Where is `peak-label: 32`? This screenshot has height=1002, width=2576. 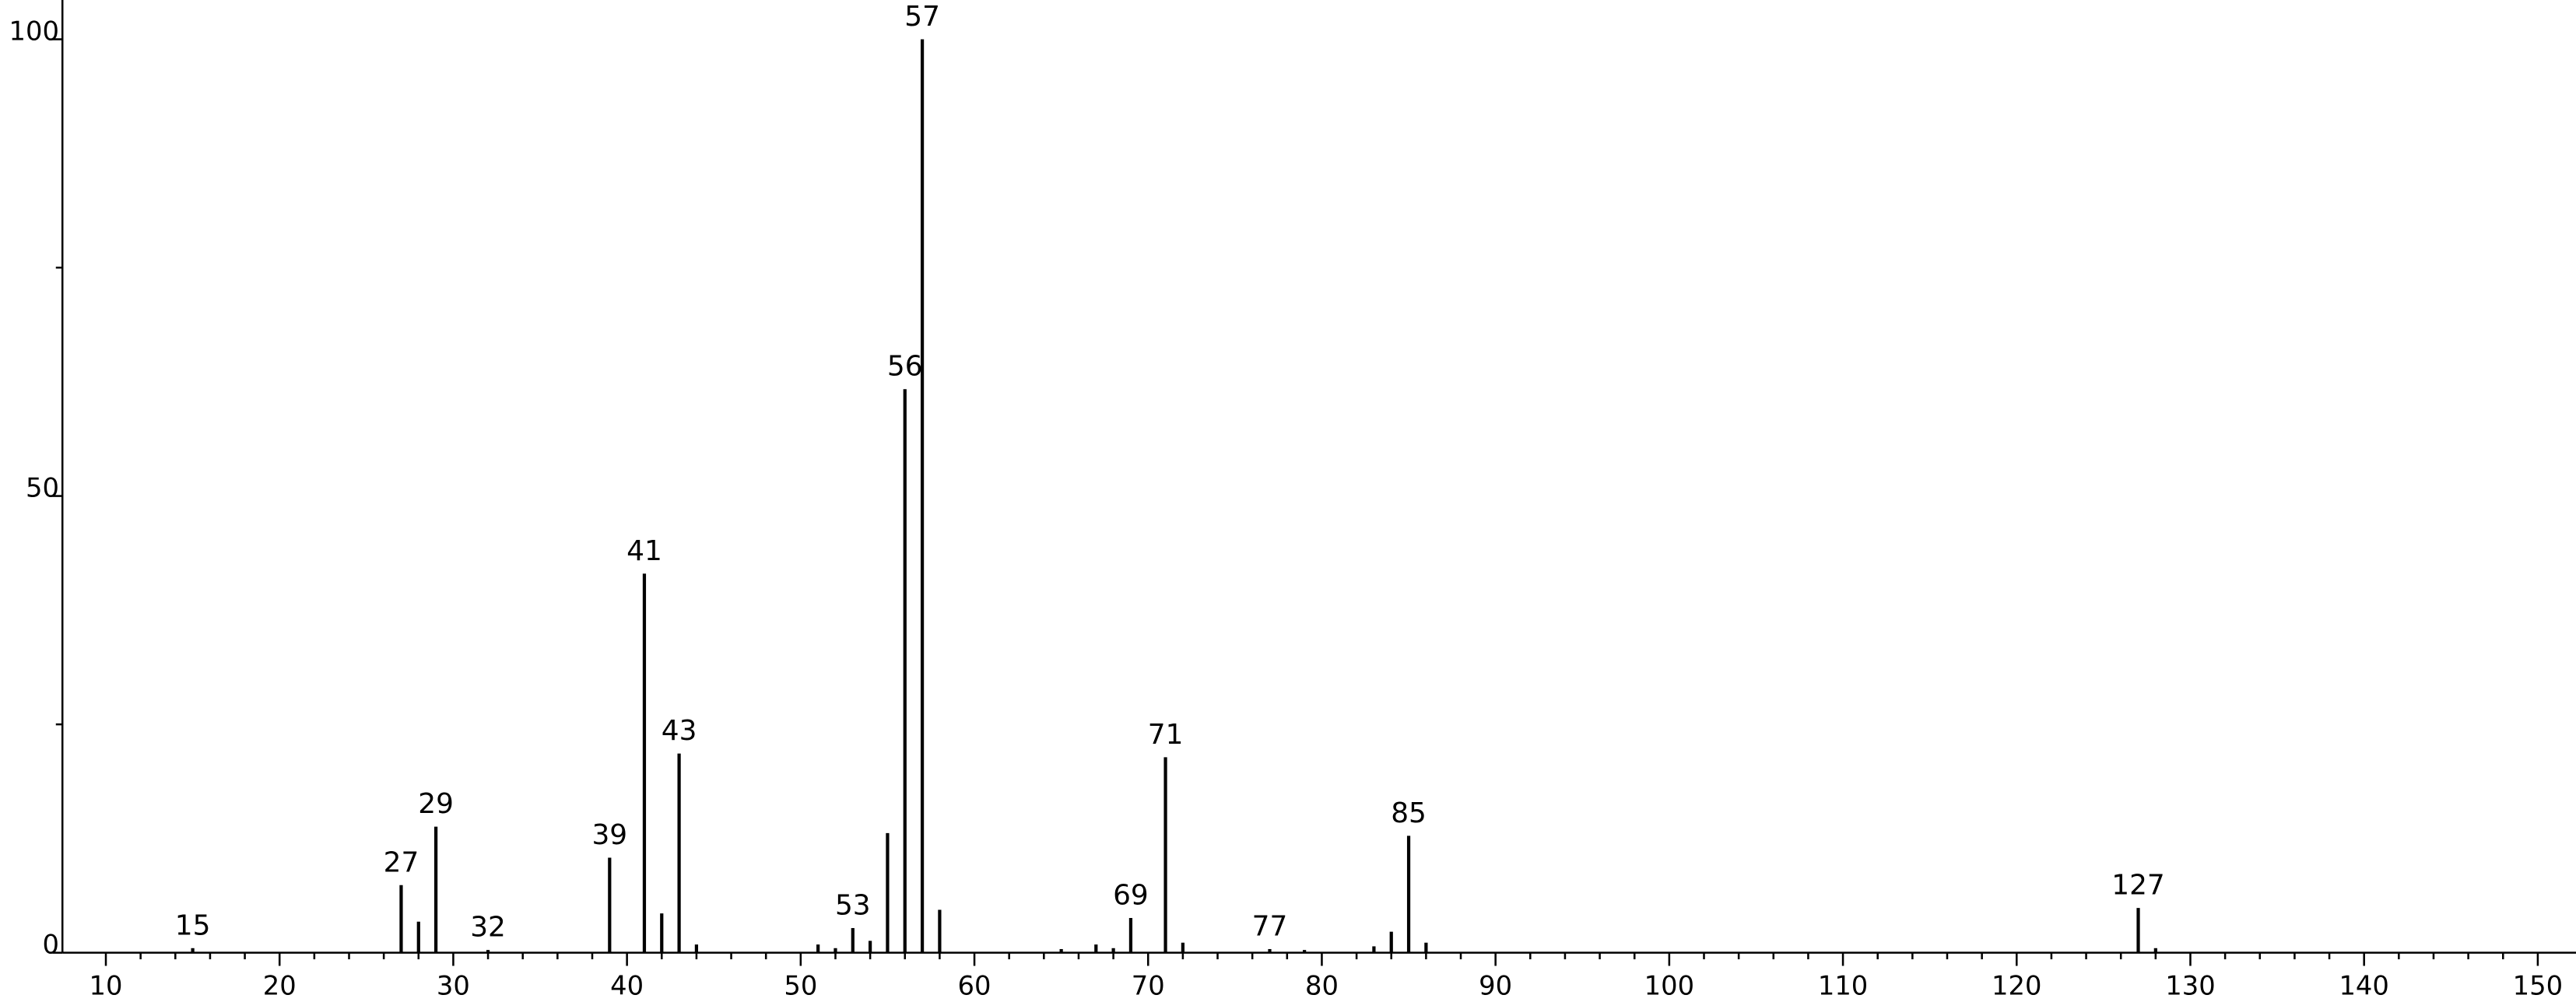
peak-label: 32 is located at coordinates (488, 928).